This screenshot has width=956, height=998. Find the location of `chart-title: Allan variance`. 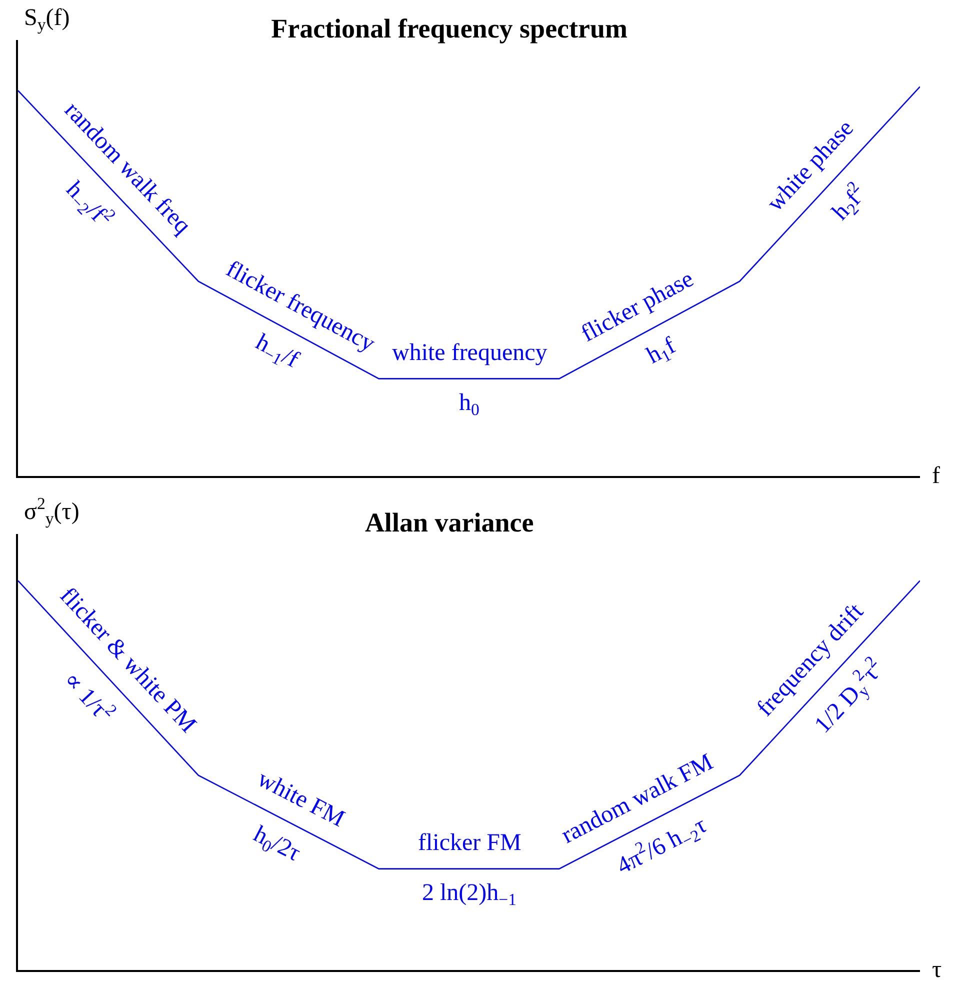

chart-title: Allan variance is located at coordinates (449, 522).